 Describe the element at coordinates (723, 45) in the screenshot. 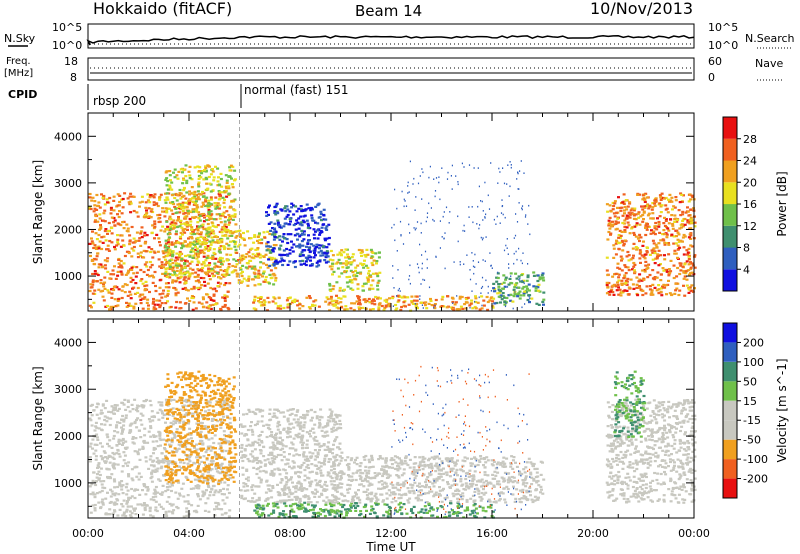

I see `noise-right-tick-bottom: 10^0` at that location.